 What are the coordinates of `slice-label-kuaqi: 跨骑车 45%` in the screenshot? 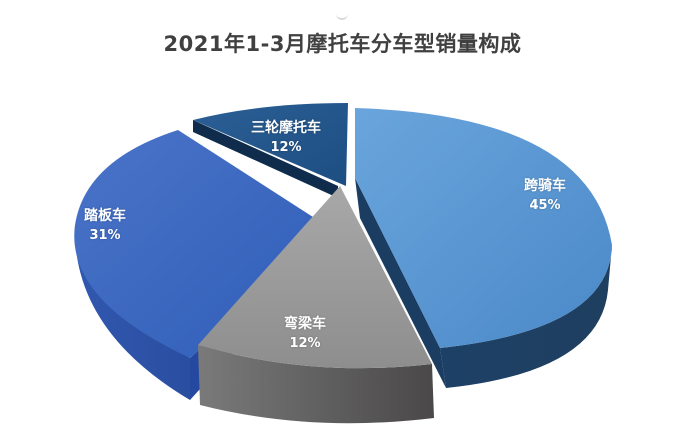 It's located at (545, 196).